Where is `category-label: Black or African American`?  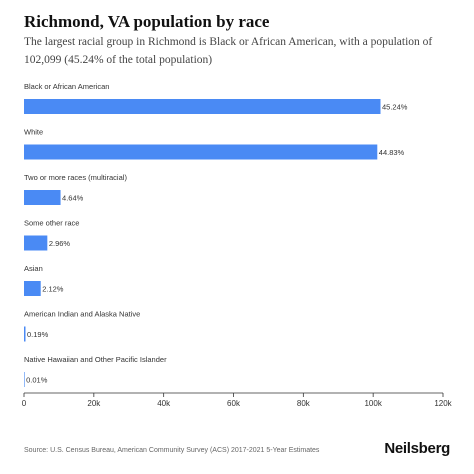 category-label: Black or African American is located at coordinates (66, 86).